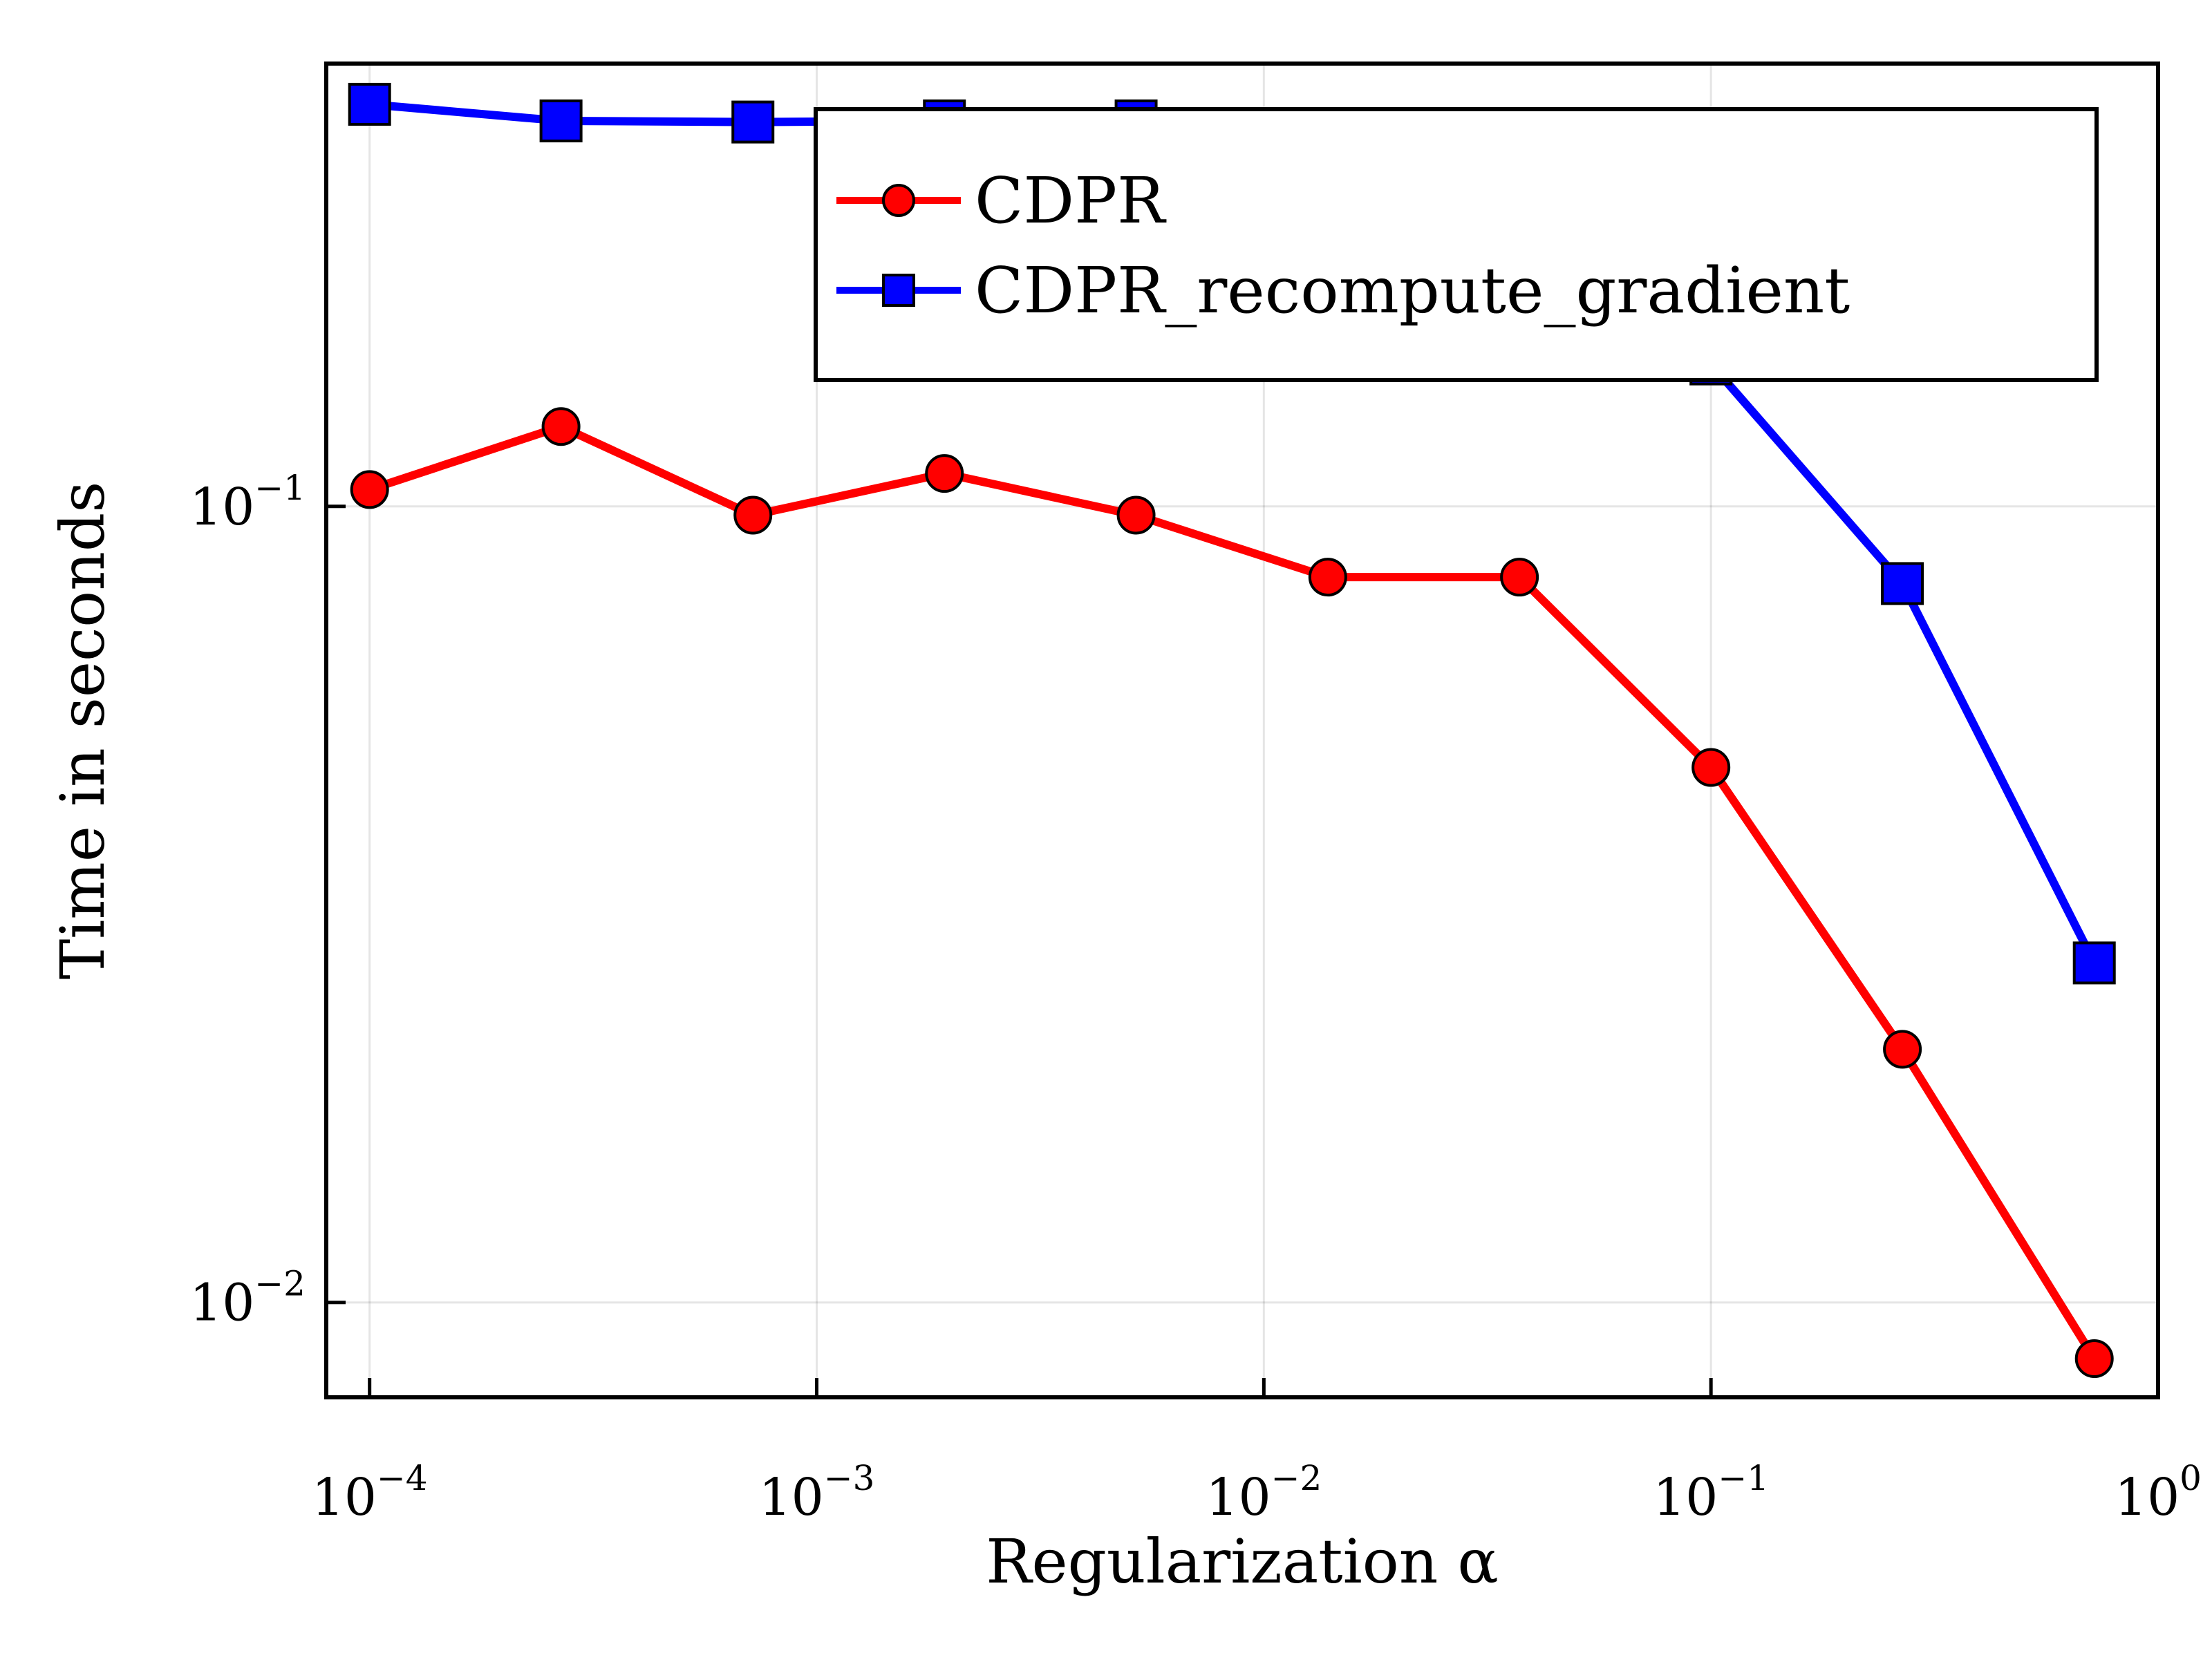 The image size is (2212, 1662). I want to click on legend-marker-square, so click(899, 290).